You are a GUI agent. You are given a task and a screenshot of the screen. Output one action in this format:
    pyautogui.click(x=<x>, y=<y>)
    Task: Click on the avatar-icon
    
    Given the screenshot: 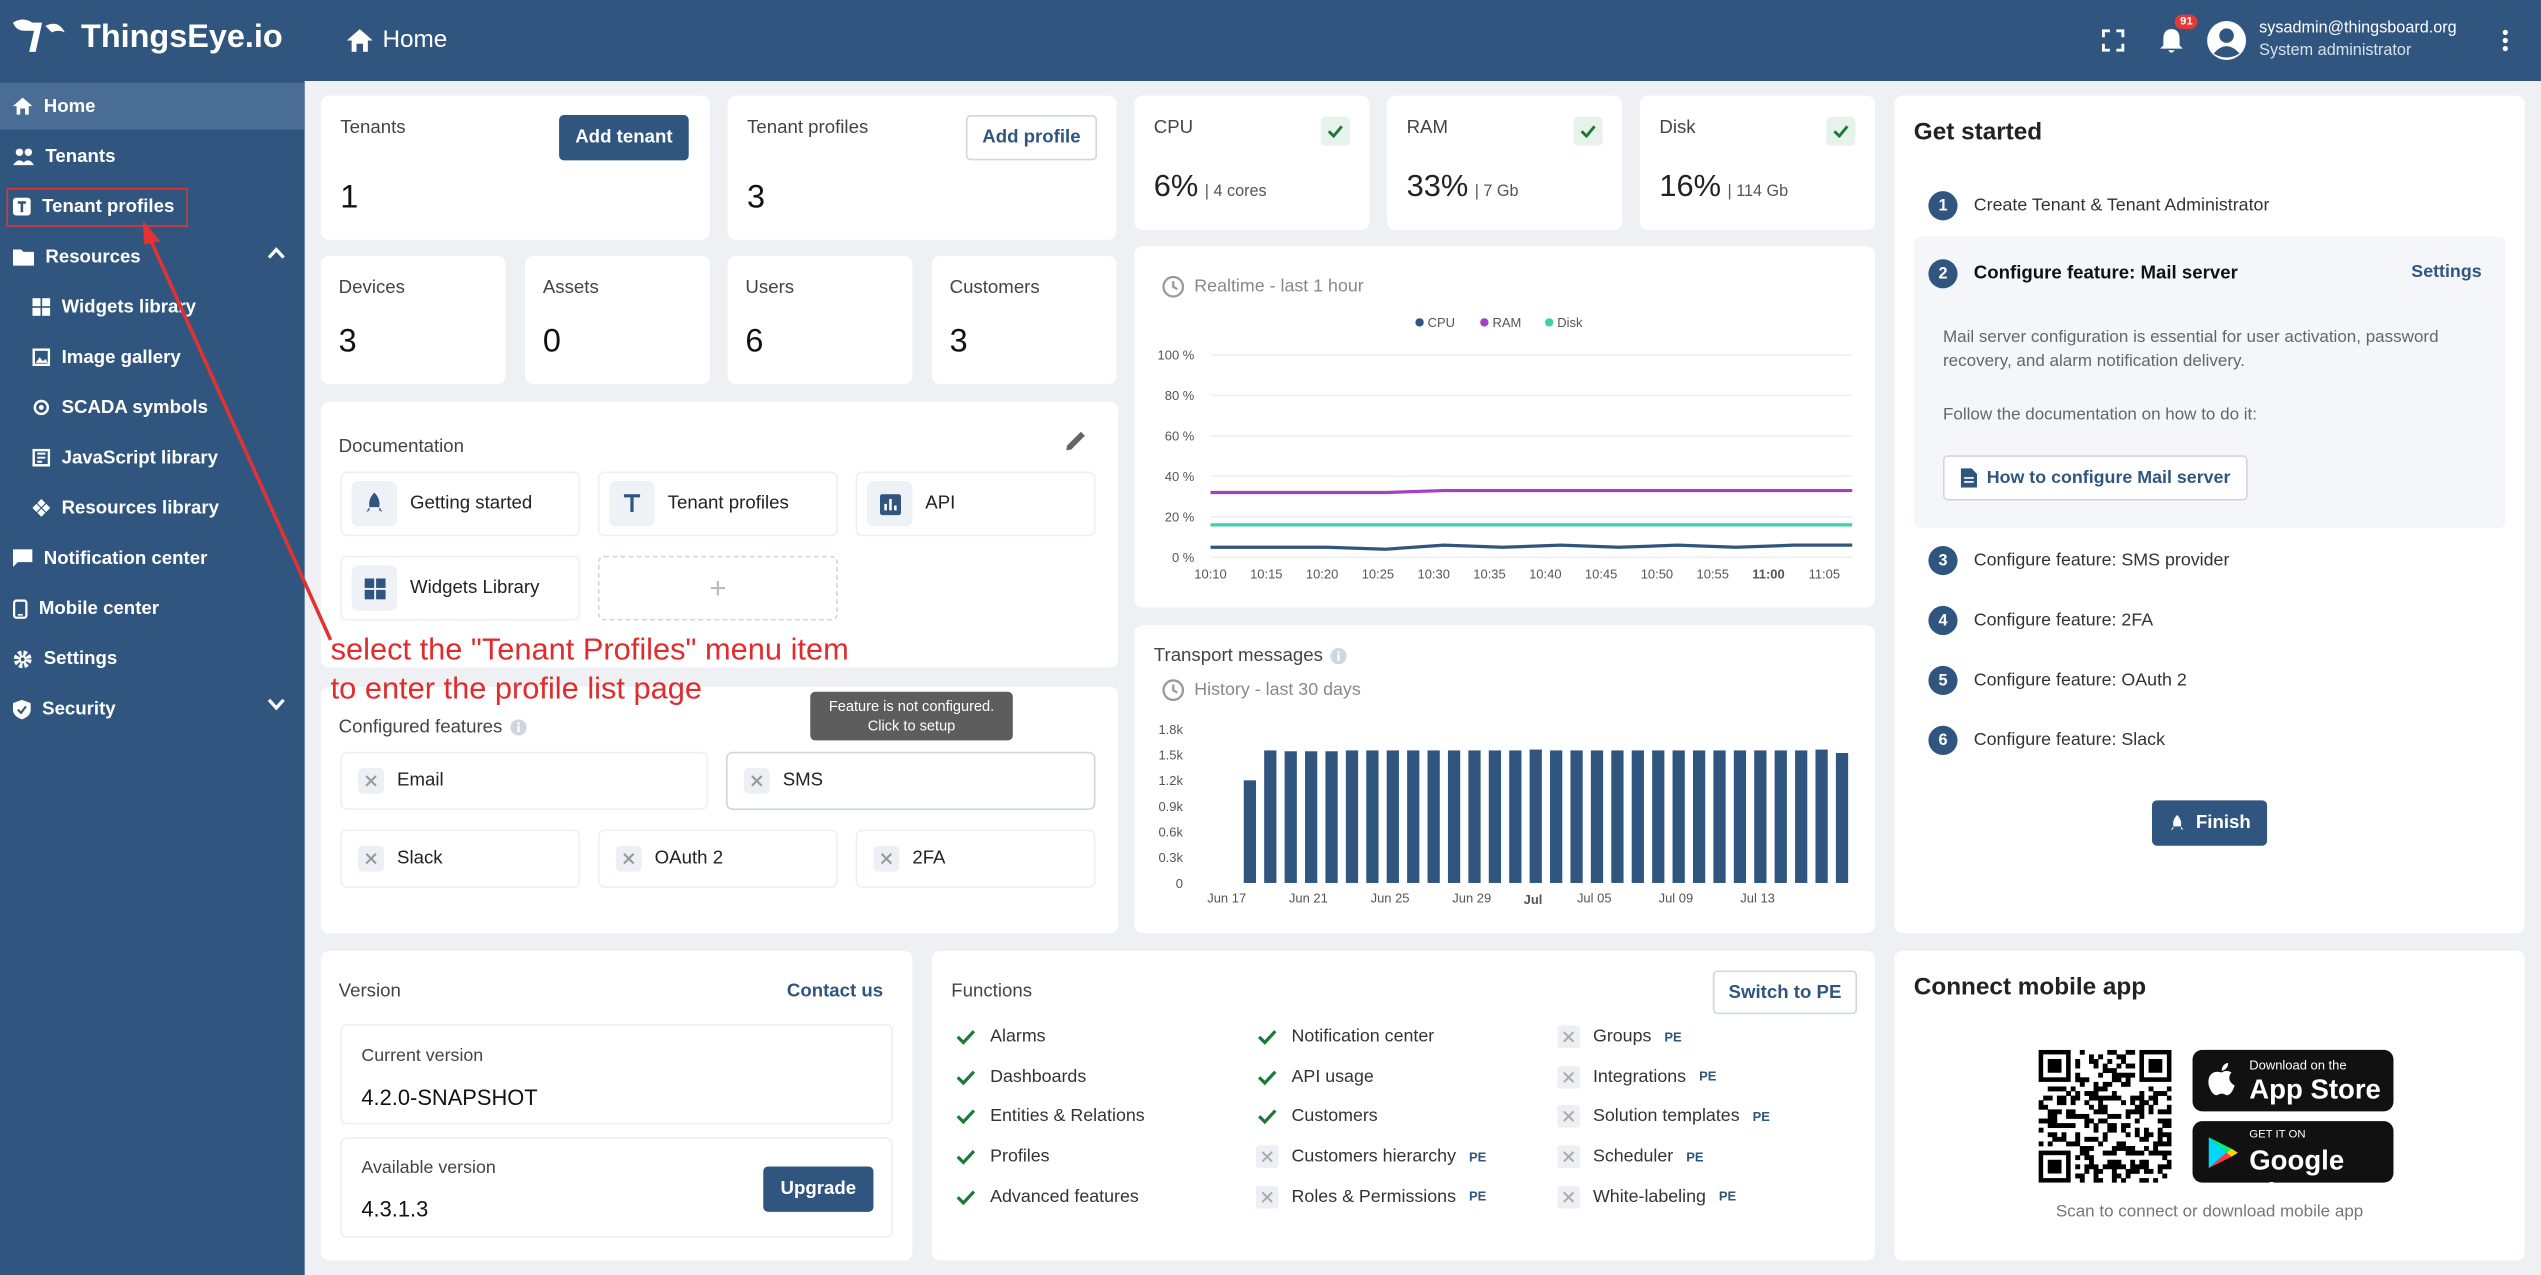 What is the action you would take?
    pyautogui.click(x=2227, y=40)
    